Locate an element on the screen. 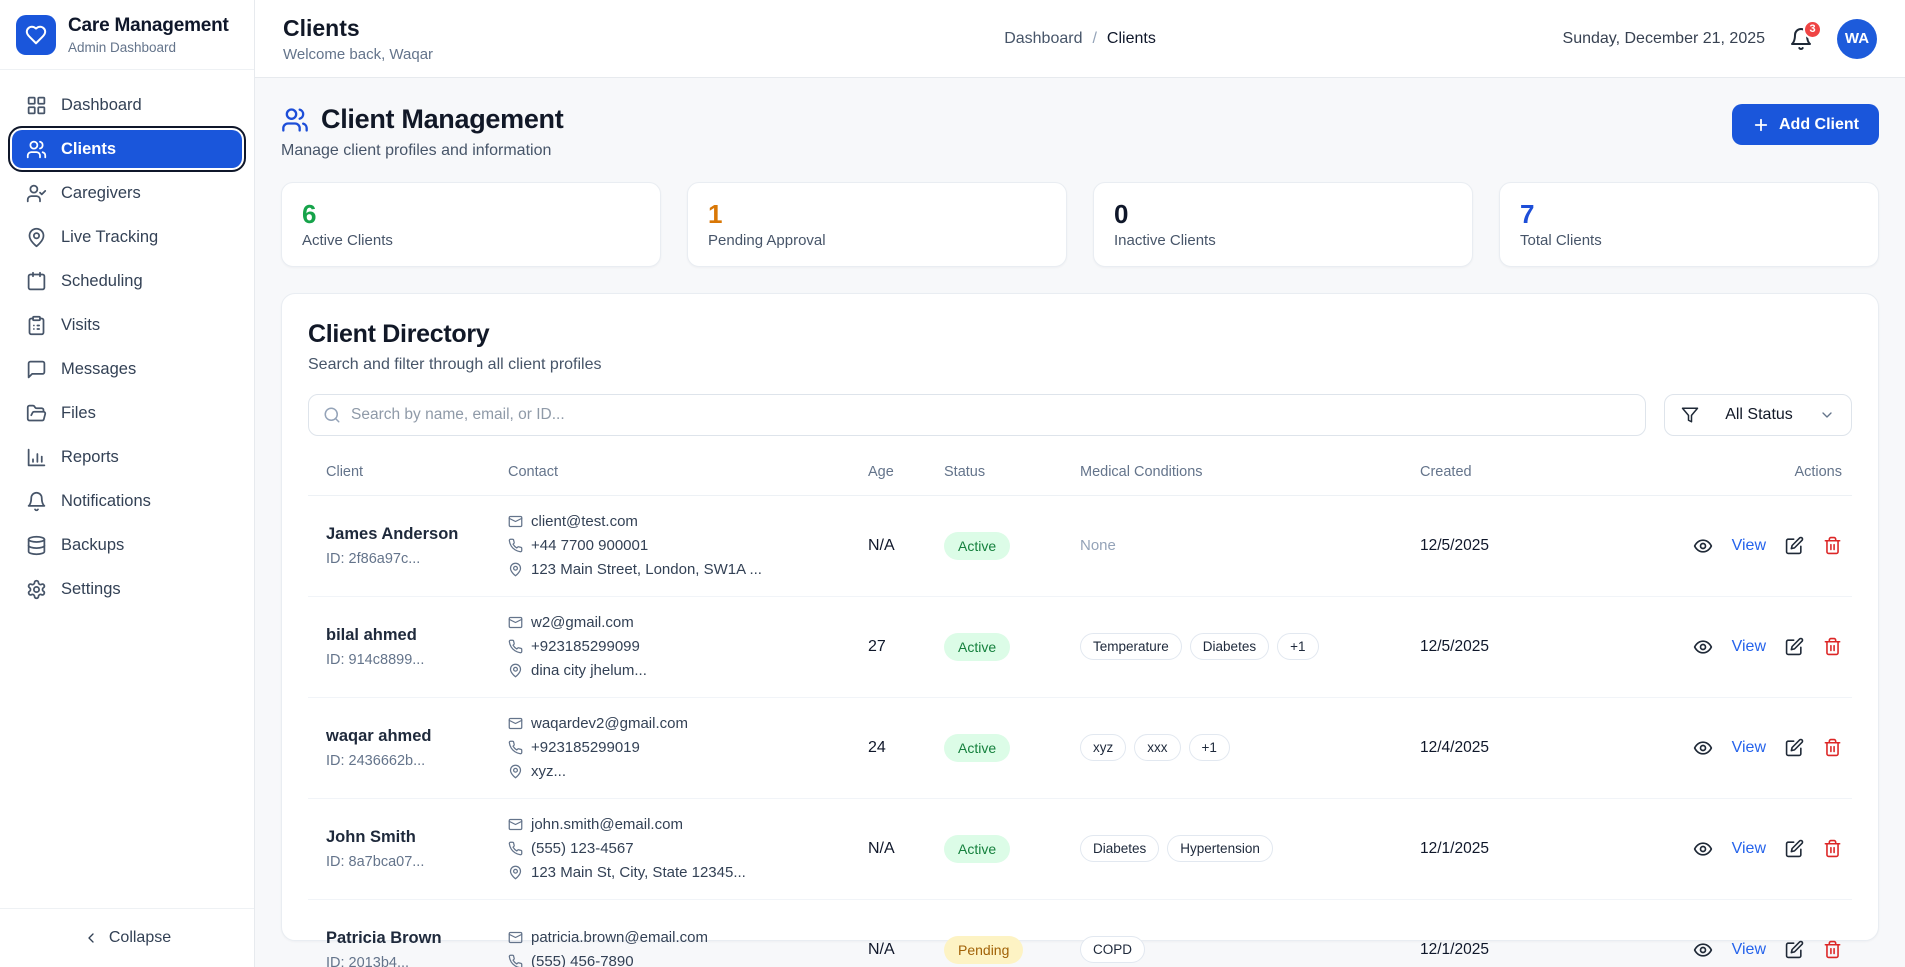  sidebar-item-scheduling: Scheduling is located at coordinates (127, 281).